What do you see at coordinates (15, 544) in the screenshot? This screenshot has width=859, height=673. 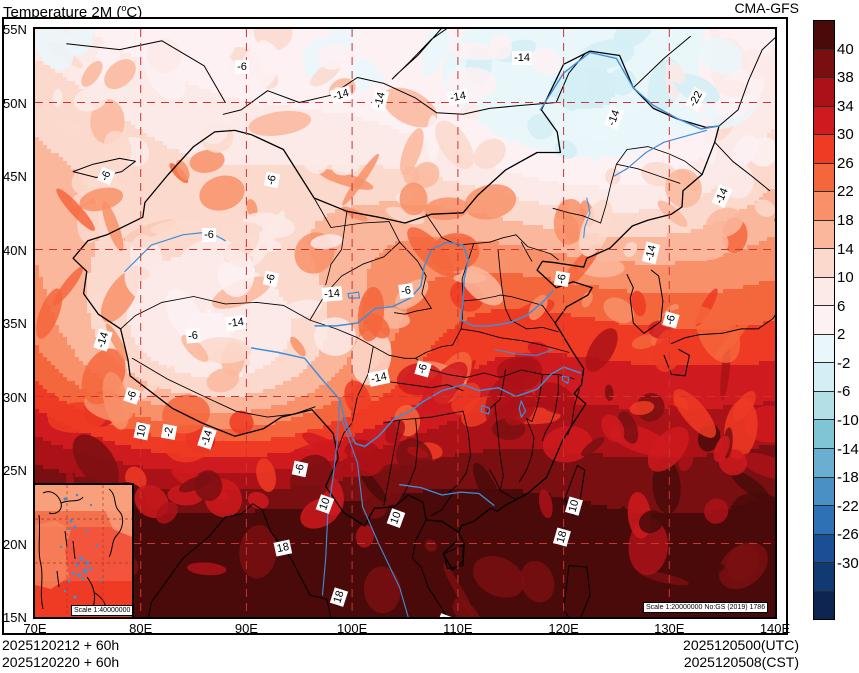 I see `y-axis-tick-20N: 20N` at bounding box center [15, 544].